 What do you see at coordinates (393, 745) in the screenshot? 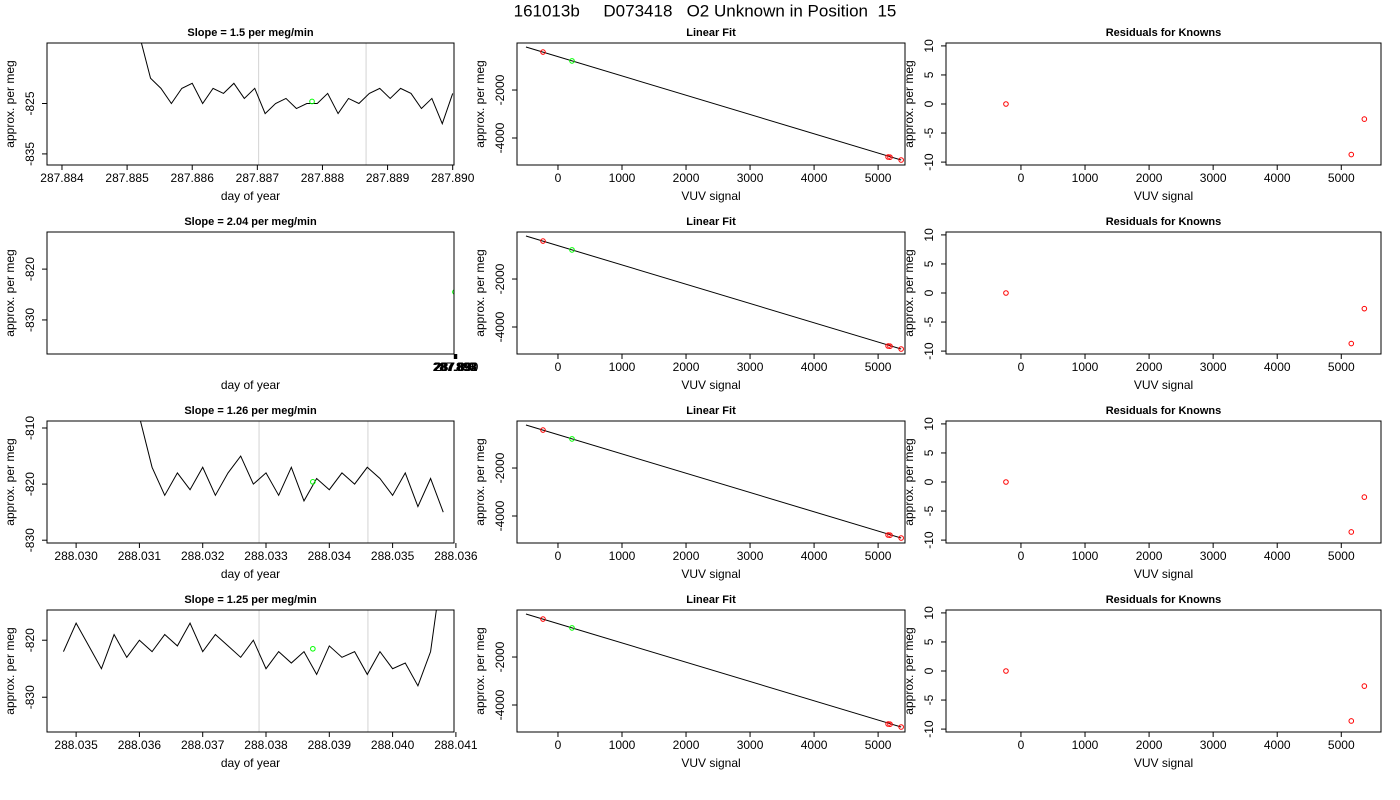
I see `x-tick-label: 288.040` at bounding box center [393, 745].